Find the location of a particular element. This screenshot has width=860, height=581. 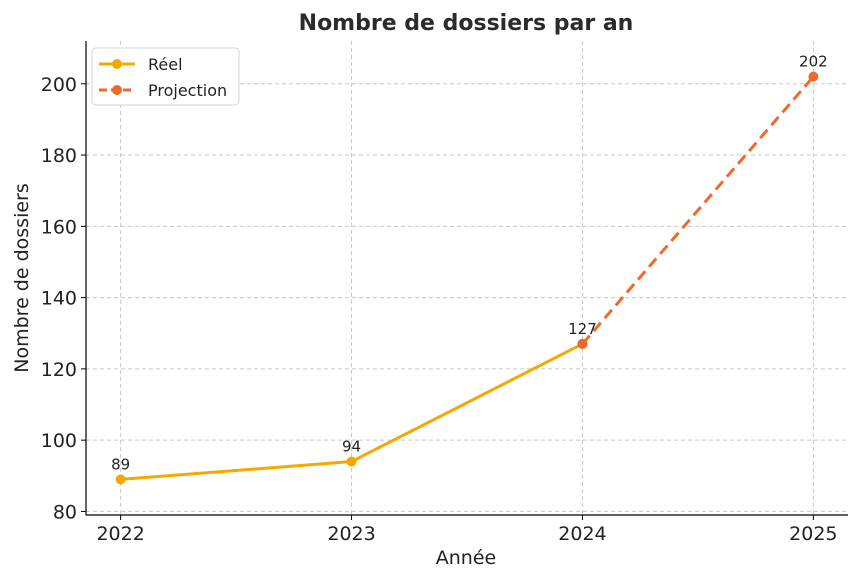

legend-label: Projection is located at coordinates (187, 90).